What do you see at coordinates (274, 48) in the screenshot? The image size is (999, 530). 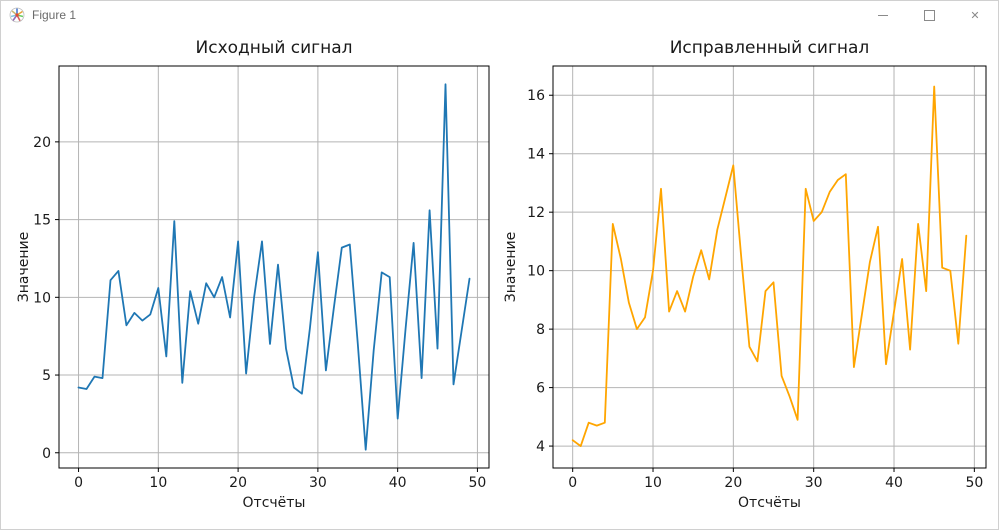 I see `left-chart-title: Исходный сигнал` at bounding box center [274, 48].